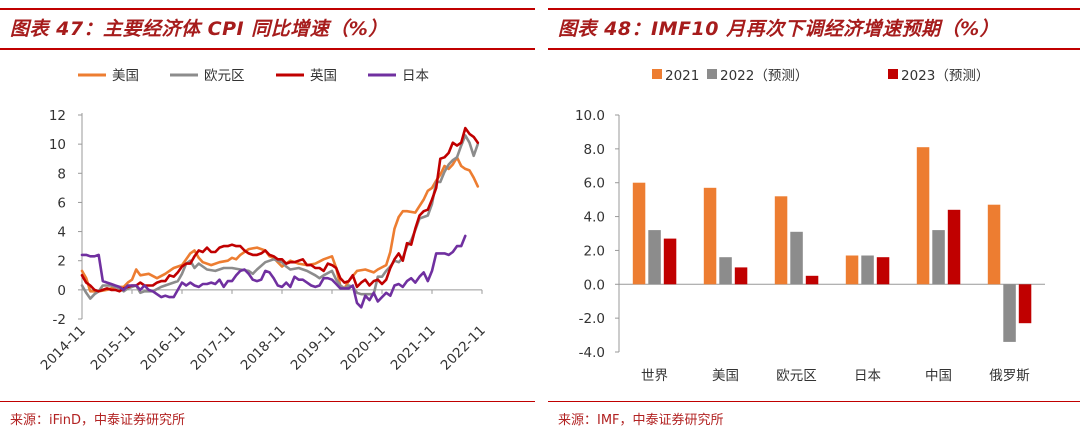 The width and height of the screenshot is (1080, 434). Describe the element at coordinates (323, 75) in the screenshot. I see `legend-label: 英国` at that location.